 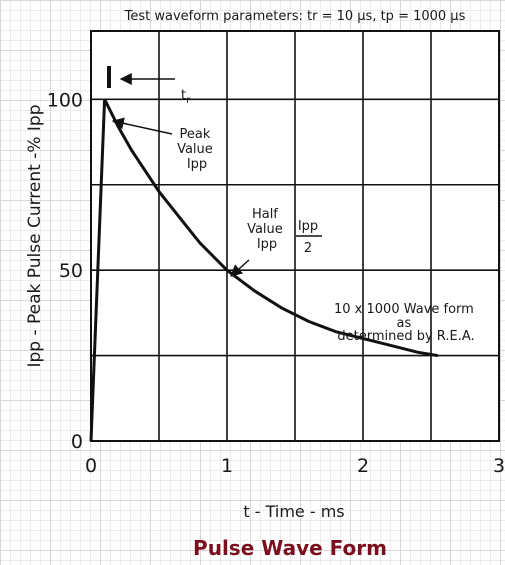 What do you see at coordinates (71, 271) in the screenshot?
I see `y-tick-label: 50` at bounding box center [71, 271].